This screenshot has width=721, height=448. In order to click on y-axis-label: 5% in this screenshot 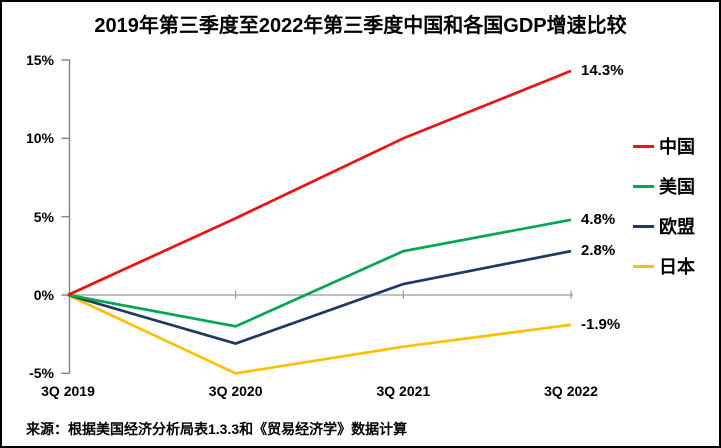, I will do `click(43, 216)`.